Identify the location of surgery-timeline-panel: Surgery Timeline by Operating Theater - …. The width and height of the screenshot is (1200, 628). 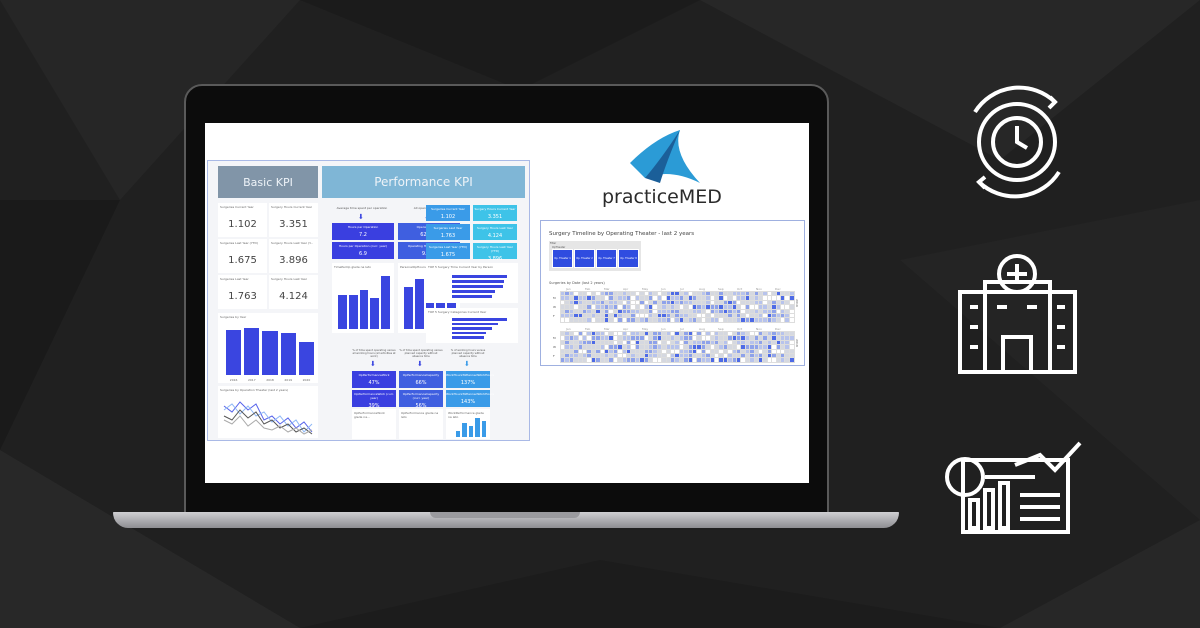
(672, 293).